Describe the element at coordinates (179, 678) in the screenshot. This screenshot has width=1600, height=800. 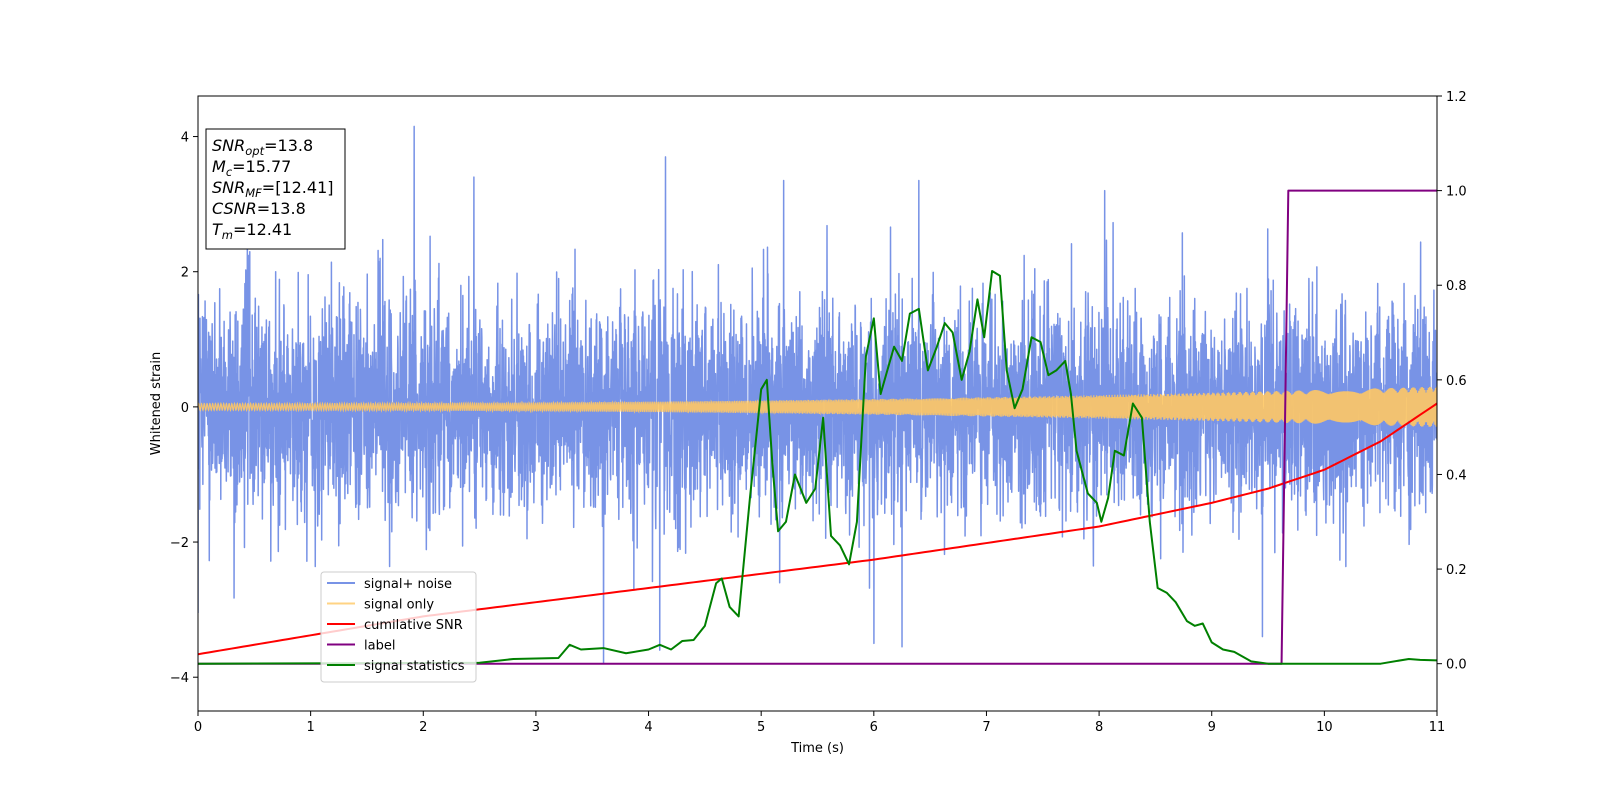
I see `y-left-tick-label: −4` at that location.